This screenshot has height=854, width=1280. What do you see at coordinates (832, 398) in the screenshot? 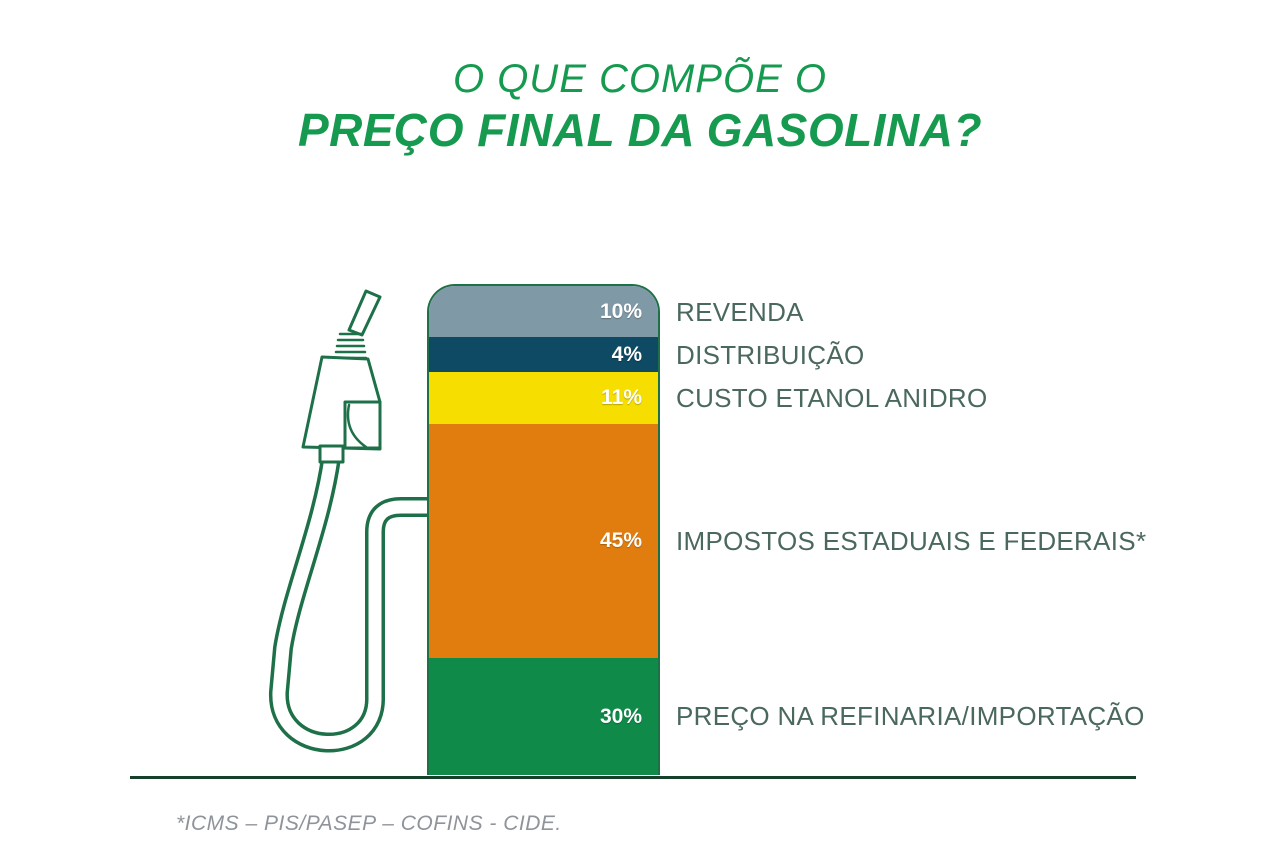
I see `segment-label: CUSTO ETANOL ANIDRO` at bounding box center [832, 398].